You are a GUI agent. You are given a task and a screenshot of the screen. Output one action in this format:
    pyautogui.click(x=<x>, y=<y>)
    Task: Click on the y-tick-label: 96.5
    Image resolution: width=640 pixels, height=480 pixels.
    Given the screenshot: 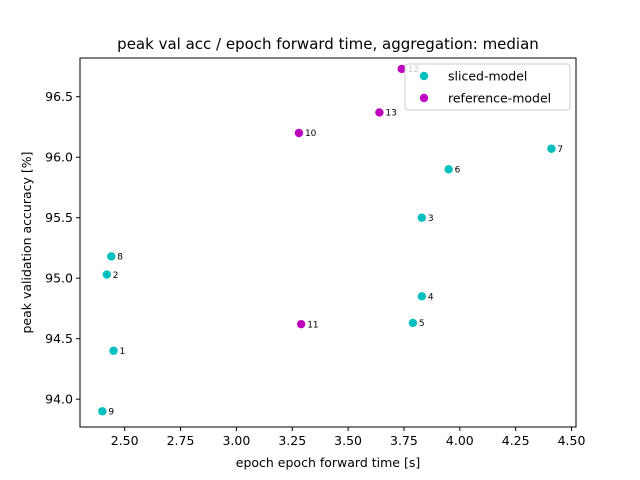 What is the action you would take?
    pyautogui.click(x=59, y=96)
    